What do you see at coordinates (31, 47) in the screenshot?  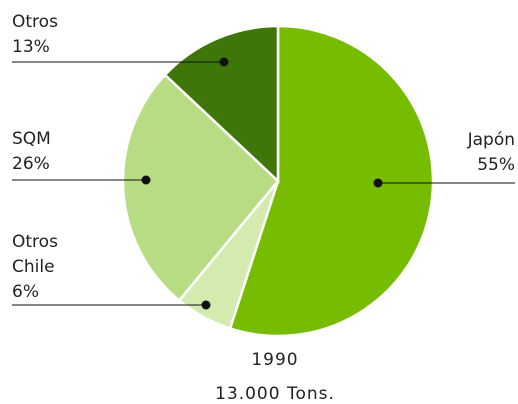 I see `slice-value: 13%` at bounding box center [31, 47].